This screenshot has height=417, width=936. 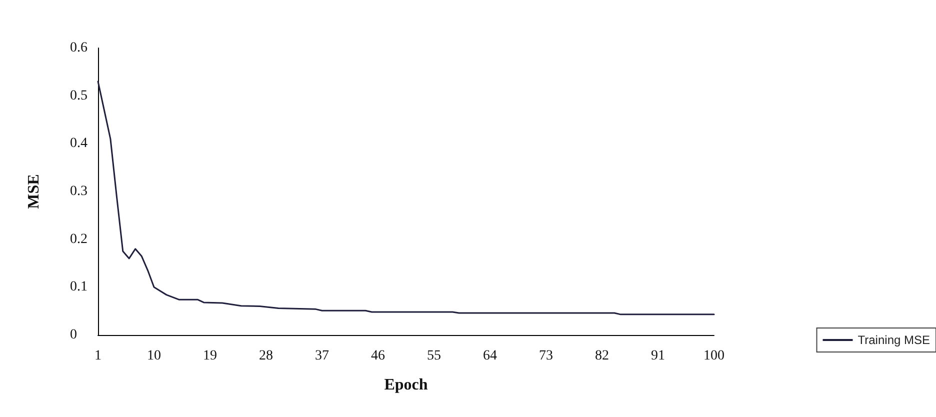 I want to click on x-tick-label: 37, so click(x=322, y=356).